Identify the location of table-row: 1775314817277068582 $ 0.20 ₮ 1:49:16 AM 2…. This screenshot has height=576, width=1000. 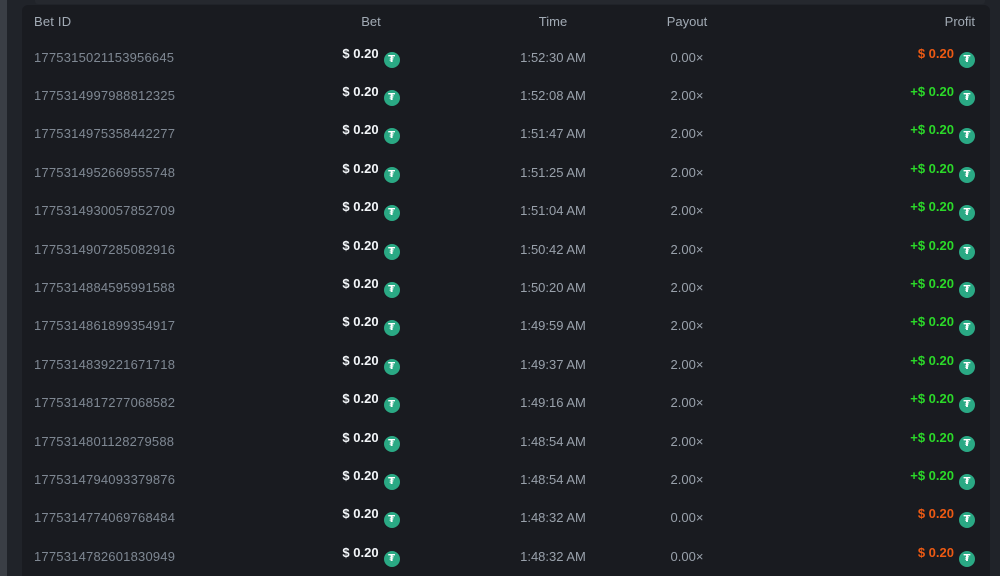
(506, 403).